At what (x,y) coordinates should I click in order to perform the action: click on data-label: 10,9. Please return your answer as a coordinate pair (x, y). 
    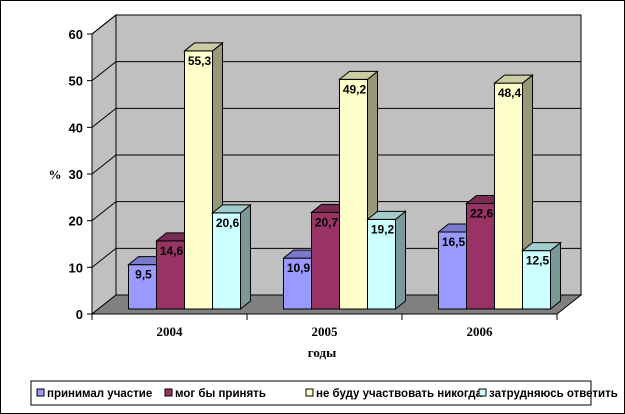
    Looking at the image, I should click on (299, 268).